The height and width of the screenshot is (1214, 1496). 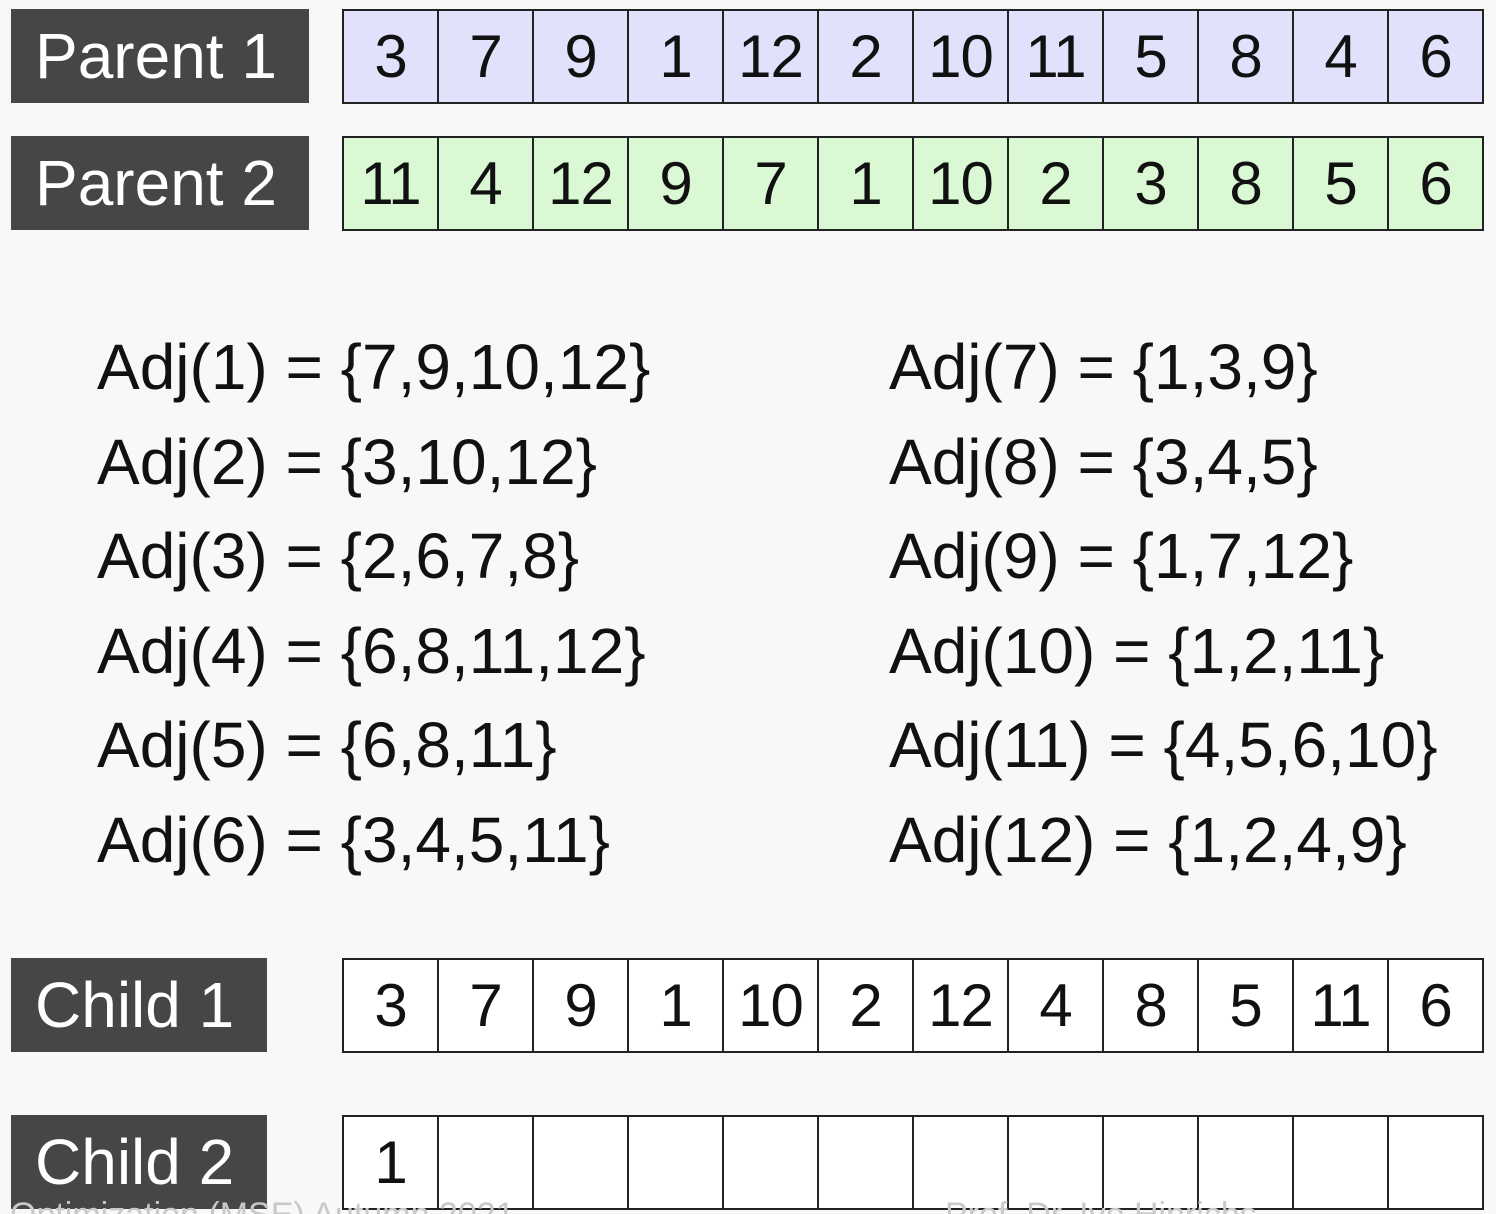 I want to click on child-1-cell: 12, so click(x=961, y=1005).